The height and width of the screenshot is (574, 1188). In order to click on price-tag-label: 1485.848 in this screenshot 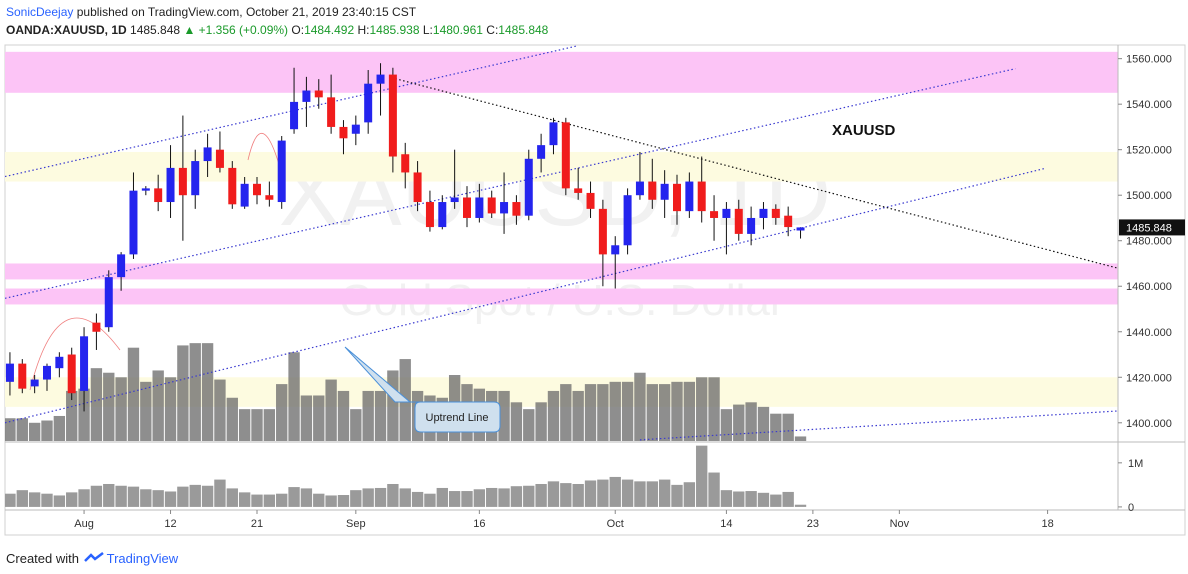, I will do `click(1149, 228)`.